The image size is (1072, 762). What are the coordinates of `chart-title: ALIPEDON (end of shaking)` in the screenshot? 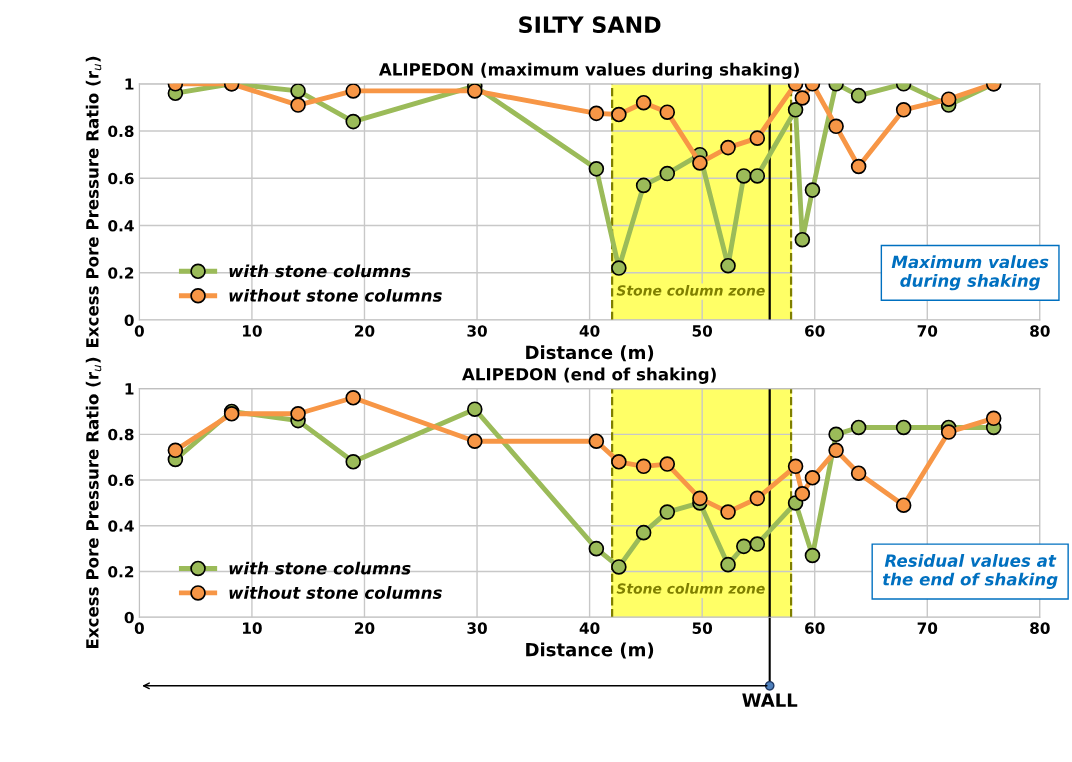 It's located at (589, 375).